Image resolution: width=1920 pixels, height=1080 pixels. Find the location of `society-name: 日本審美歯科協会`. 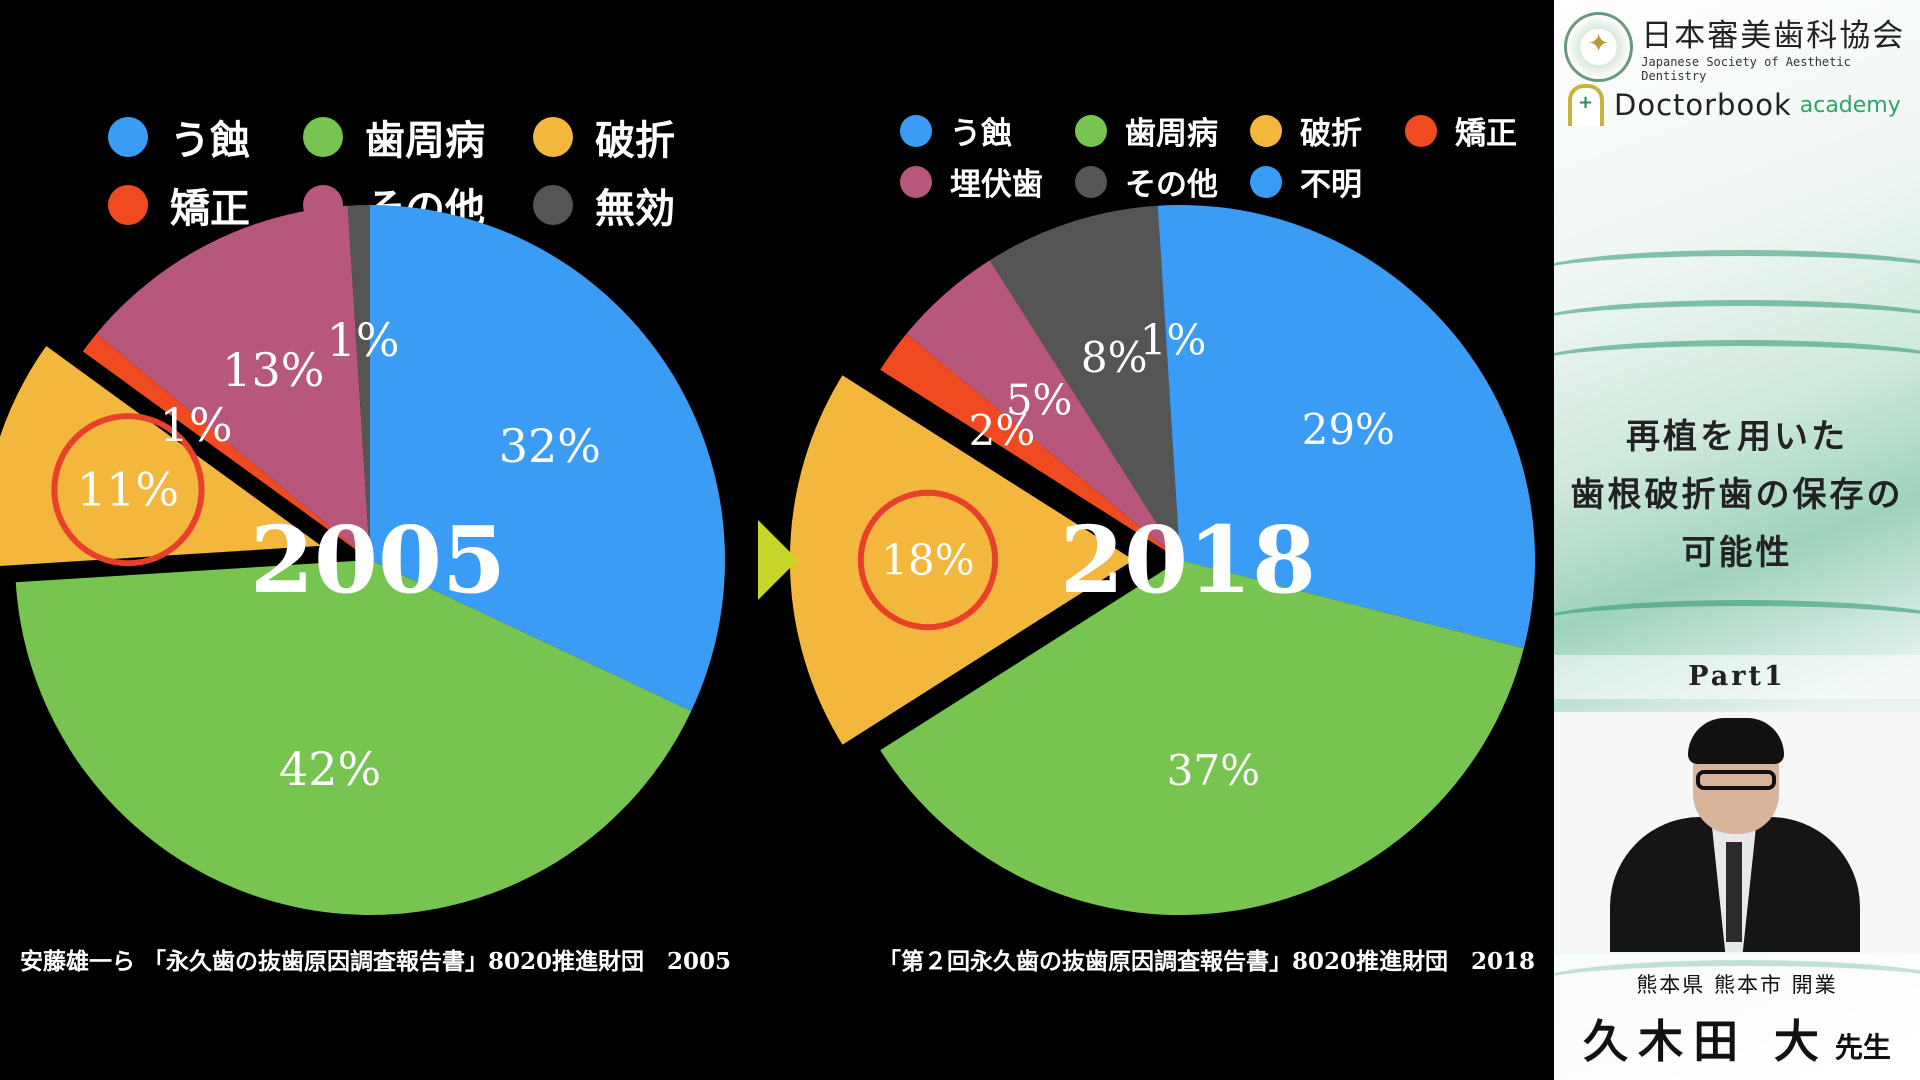

society-name: 日本審美歯科協会 is located at coordinates (1773, 36).